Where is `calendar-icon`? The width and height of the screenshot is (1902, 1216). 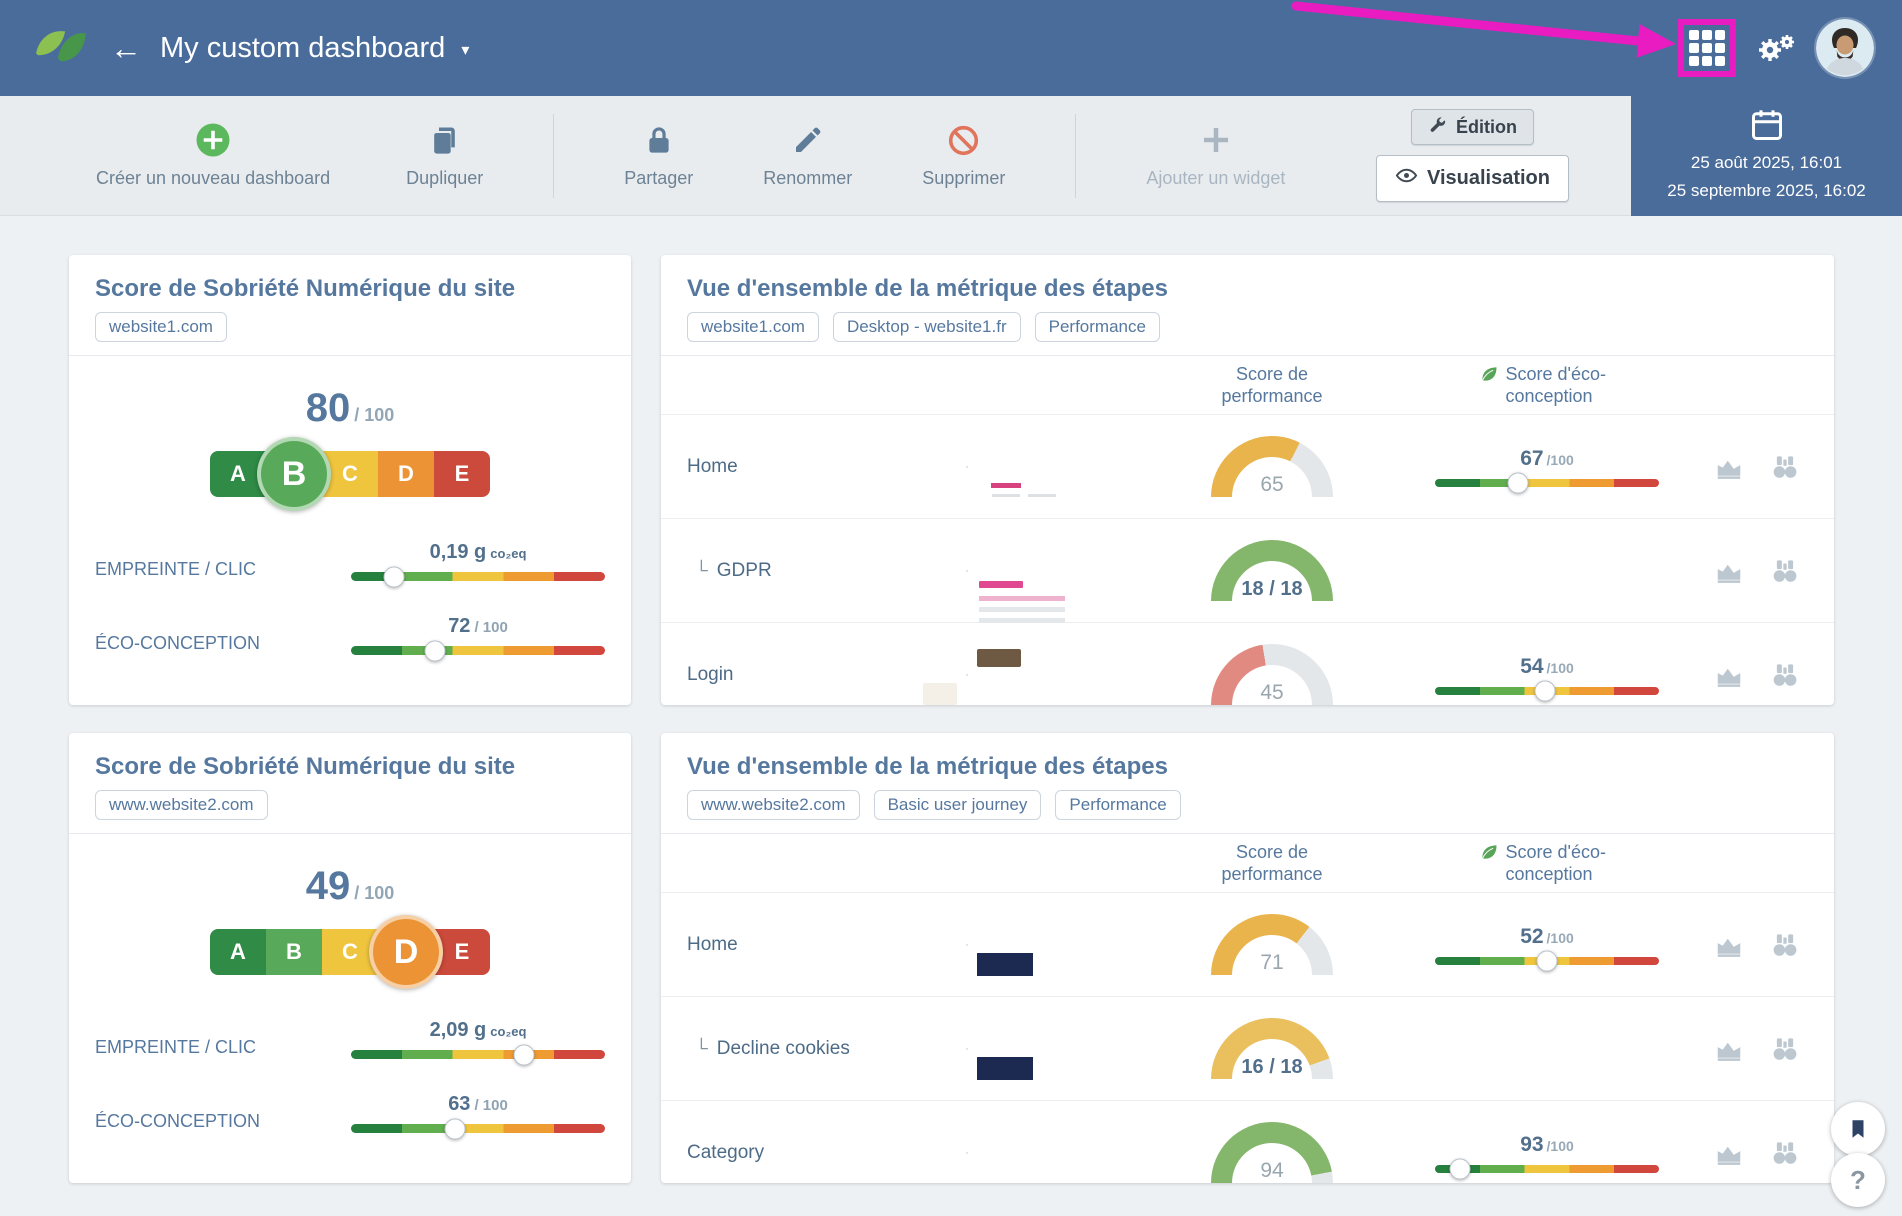 calendar-icon is located at coordinates (1766, 125).